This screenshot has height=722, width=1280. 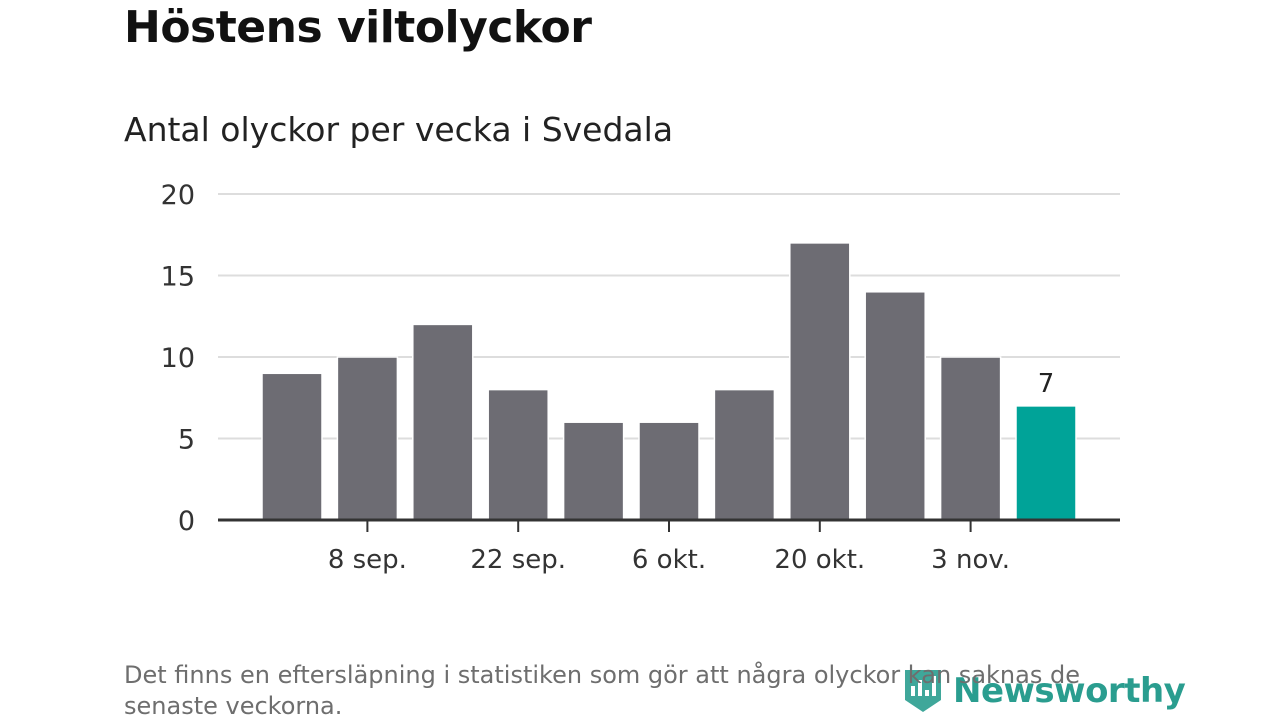 I want to click on y-tick-label: 5, so click(x=186, y=440).